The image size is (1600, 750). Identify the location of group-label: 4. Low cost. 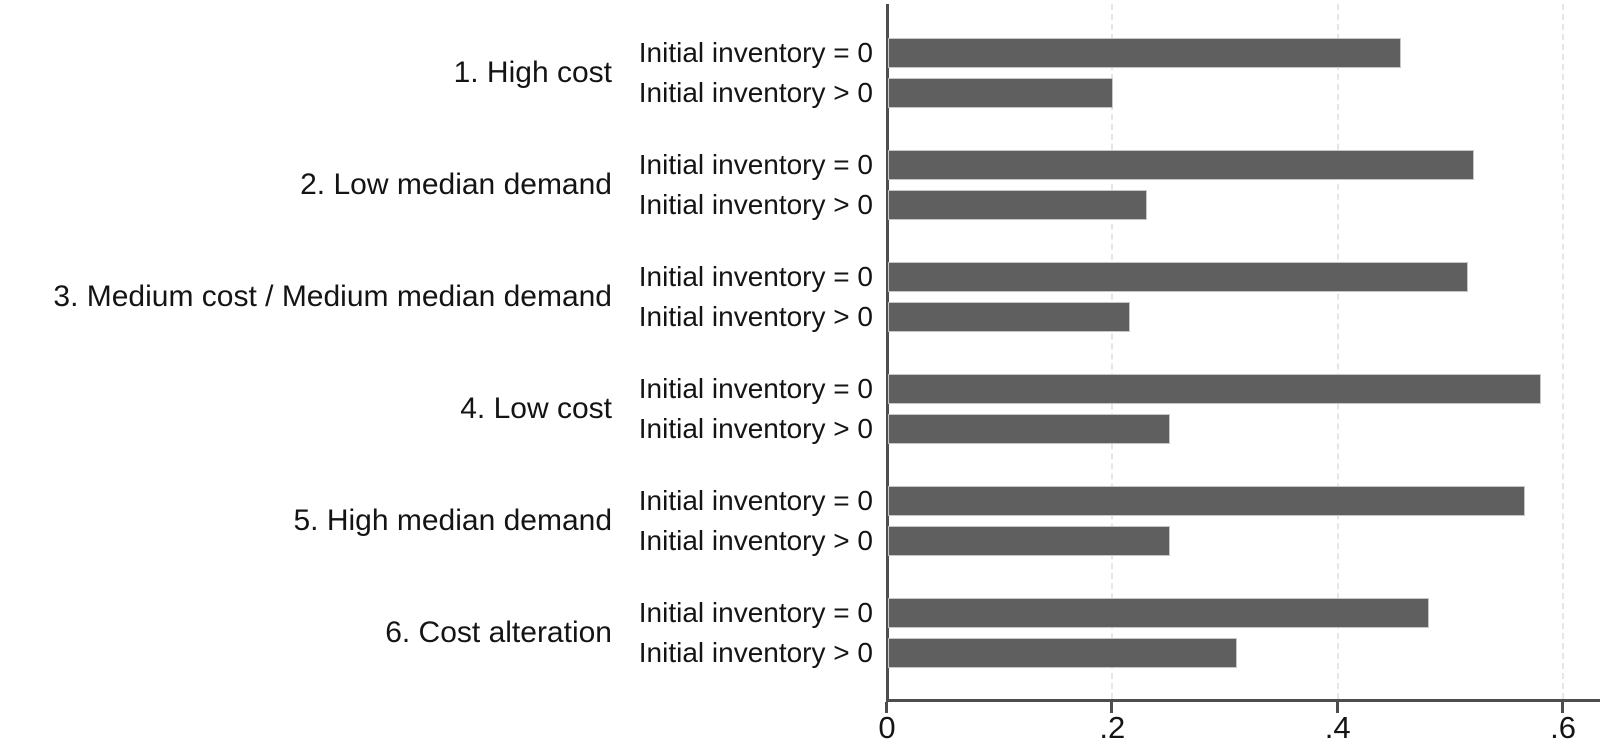
(536, 408).